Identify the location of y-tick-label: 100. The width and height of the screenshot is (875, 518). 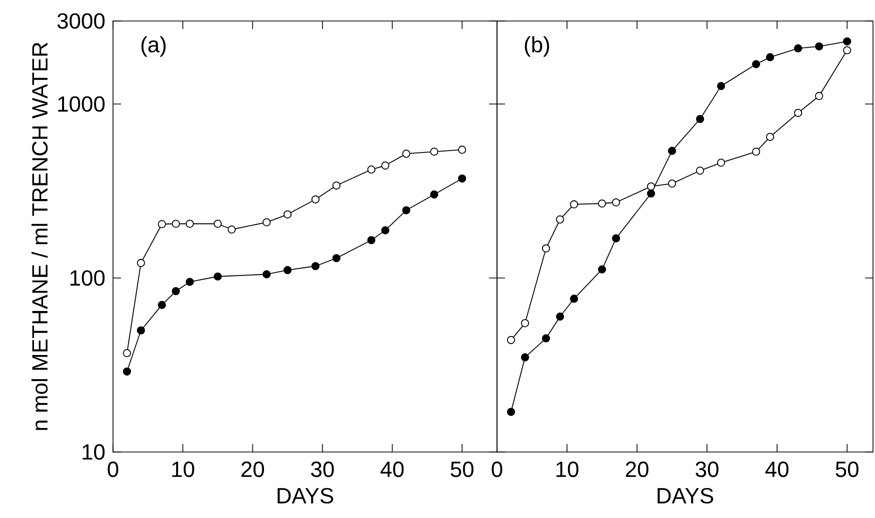
(87, 278).